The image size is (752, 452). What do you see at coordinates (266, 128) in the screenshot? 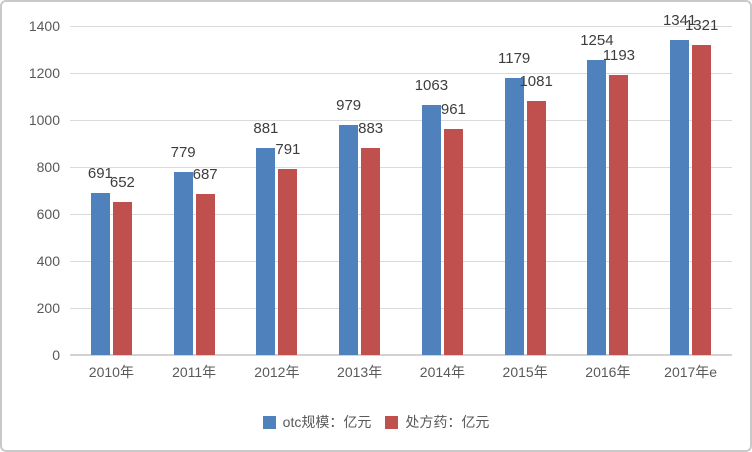
I see `bar-value-label: 881` at bounding box center [266, 128].